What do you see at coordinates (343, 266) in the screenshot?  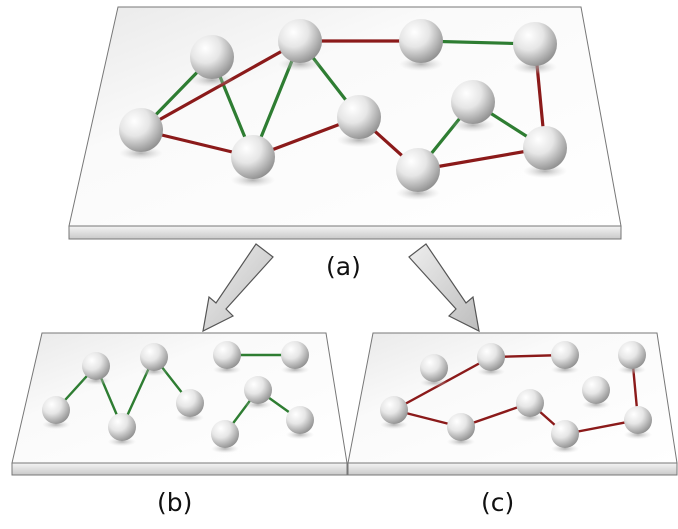 I see `label-a: (a)` at bounding box center [343, 266].